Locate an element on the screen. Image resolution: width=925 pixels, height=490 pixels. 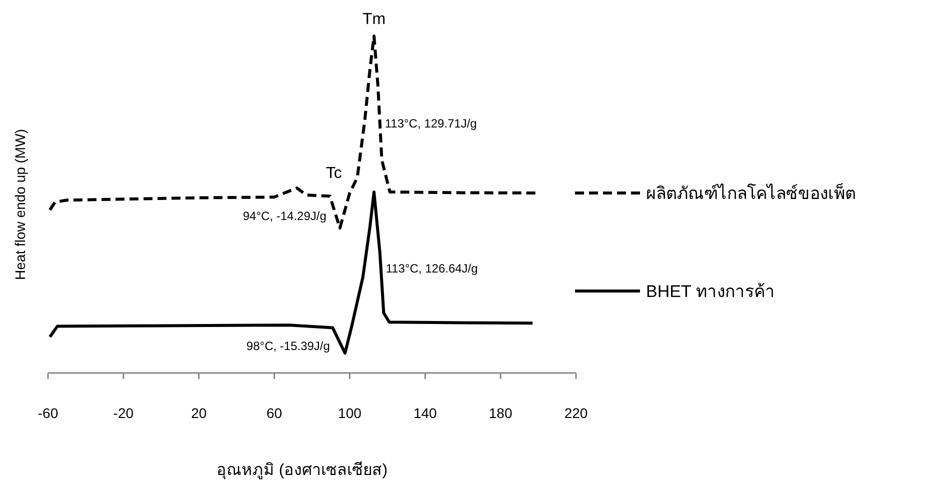
annotation: 98°C, -15.39J/g is located at coordinates (288, 346).